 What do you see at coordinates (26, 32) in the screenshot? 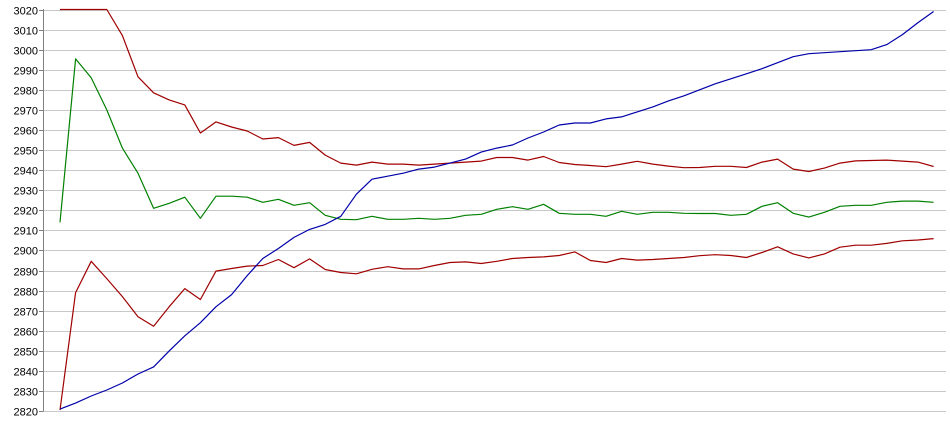
I see `y-tick-label: 3010` at bounding box center [26, 32].